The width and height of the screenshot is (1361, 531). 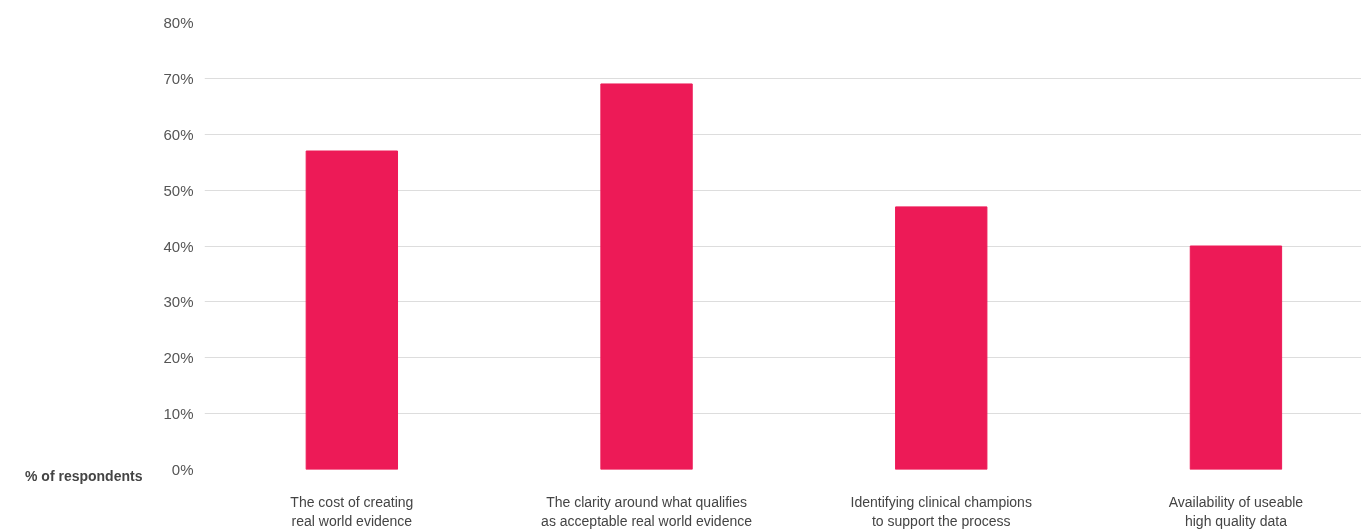 What do you see at coordinates (178, 190) in the screenshot?
I see `y-tick-label: 50%` at bounding box center [178, 190].